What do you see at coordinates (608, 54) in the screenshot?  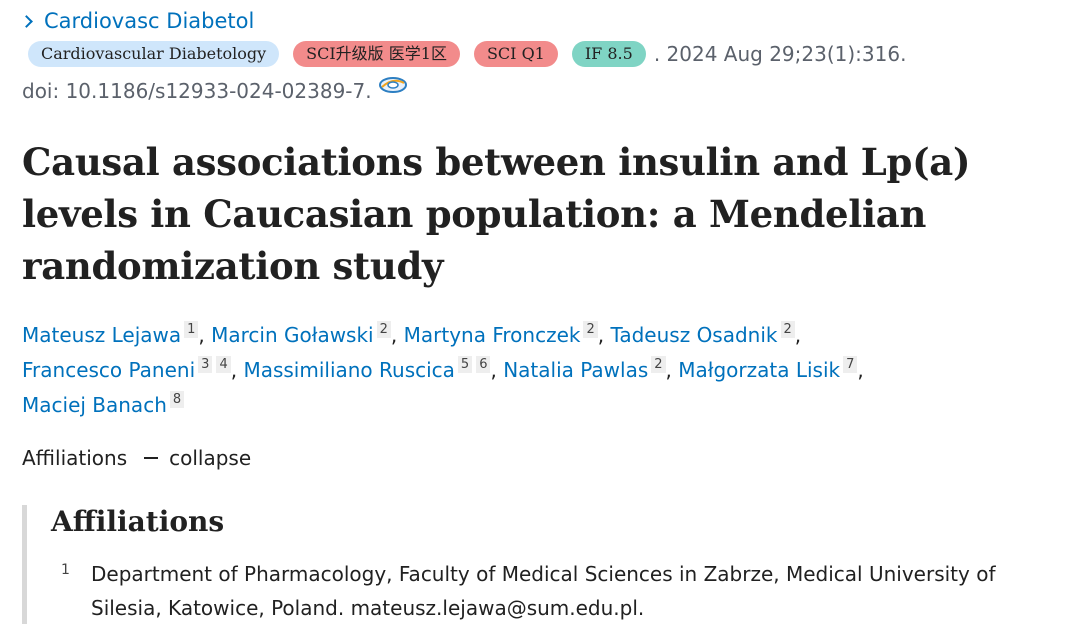 I see `impact-factor-badge: IF 8.5` at bounding box center [608, 54].